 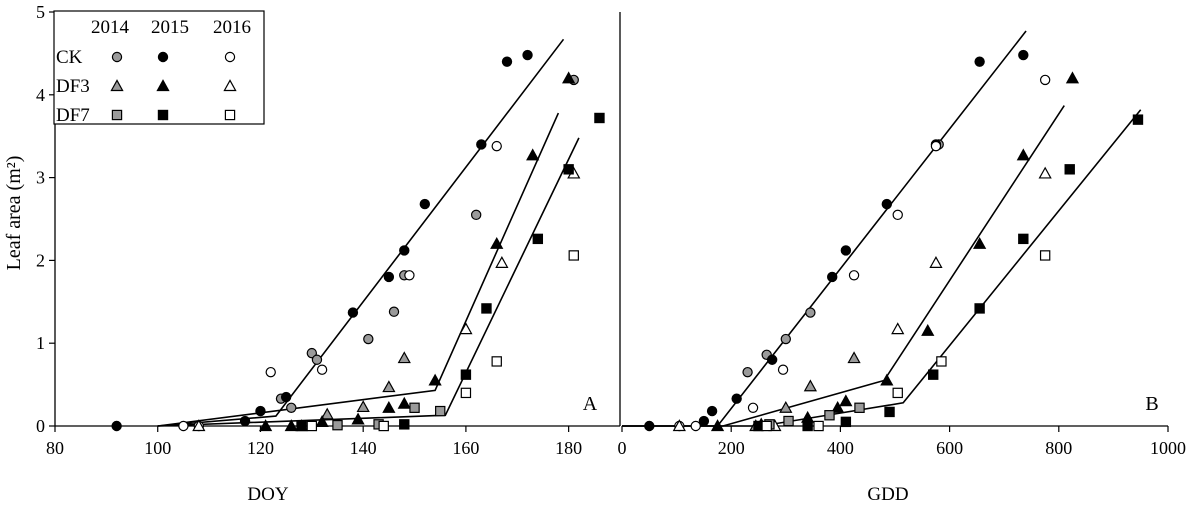 I want to click on x-axis-title: DOY, so click(x=267, y=494).